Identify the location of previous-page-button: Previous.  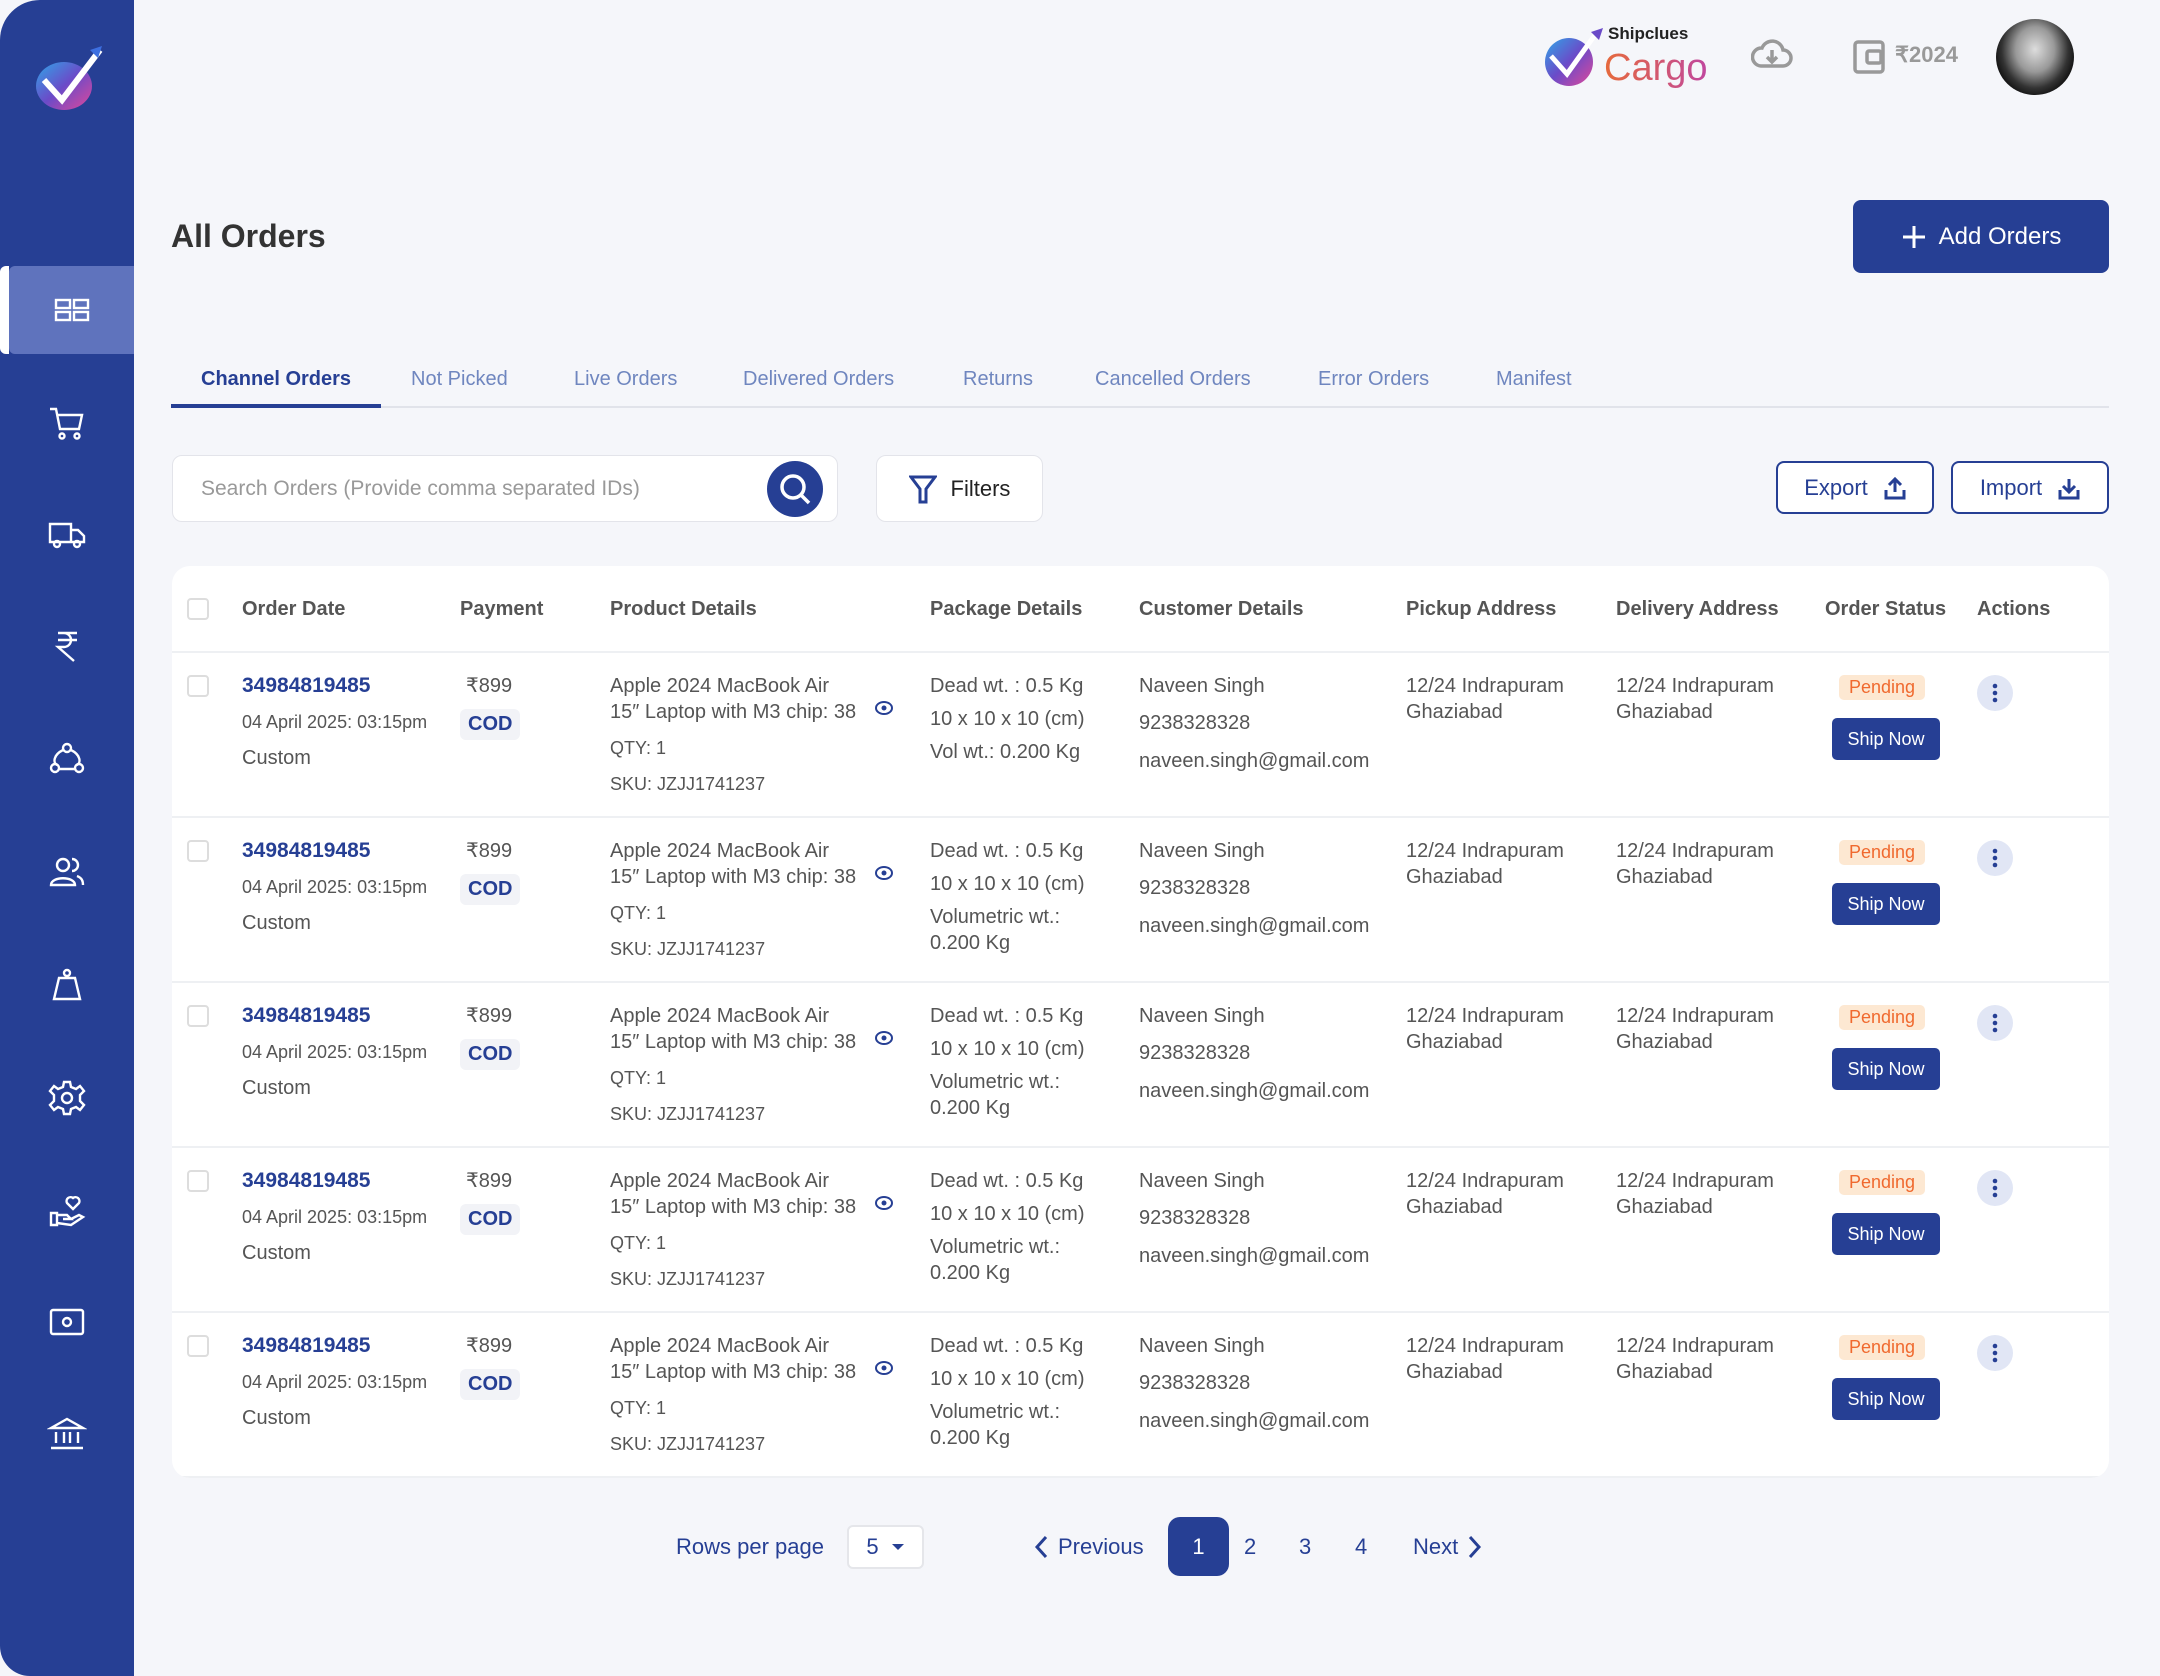
(1089, 1547).